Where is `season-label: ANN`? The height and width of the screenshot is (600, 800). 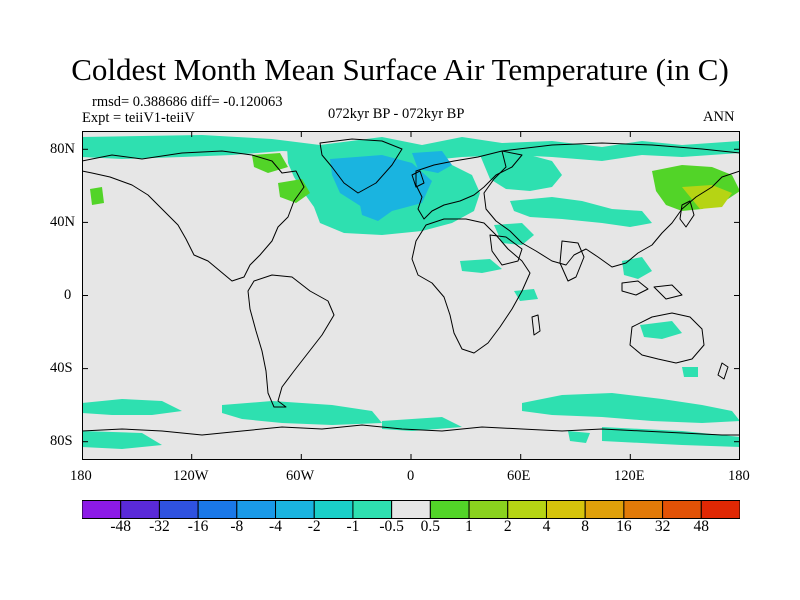
season-label: ANN is located at coordinates (719, 117).